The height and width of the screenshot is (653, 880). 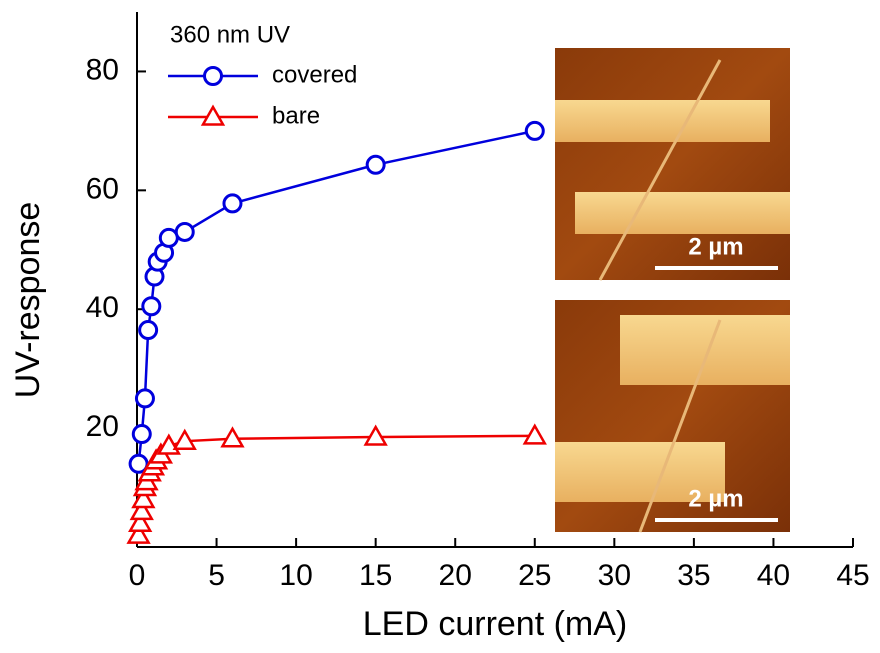 I want to click on x-axis-label: LED current (mA), so click(x=495, y=624).